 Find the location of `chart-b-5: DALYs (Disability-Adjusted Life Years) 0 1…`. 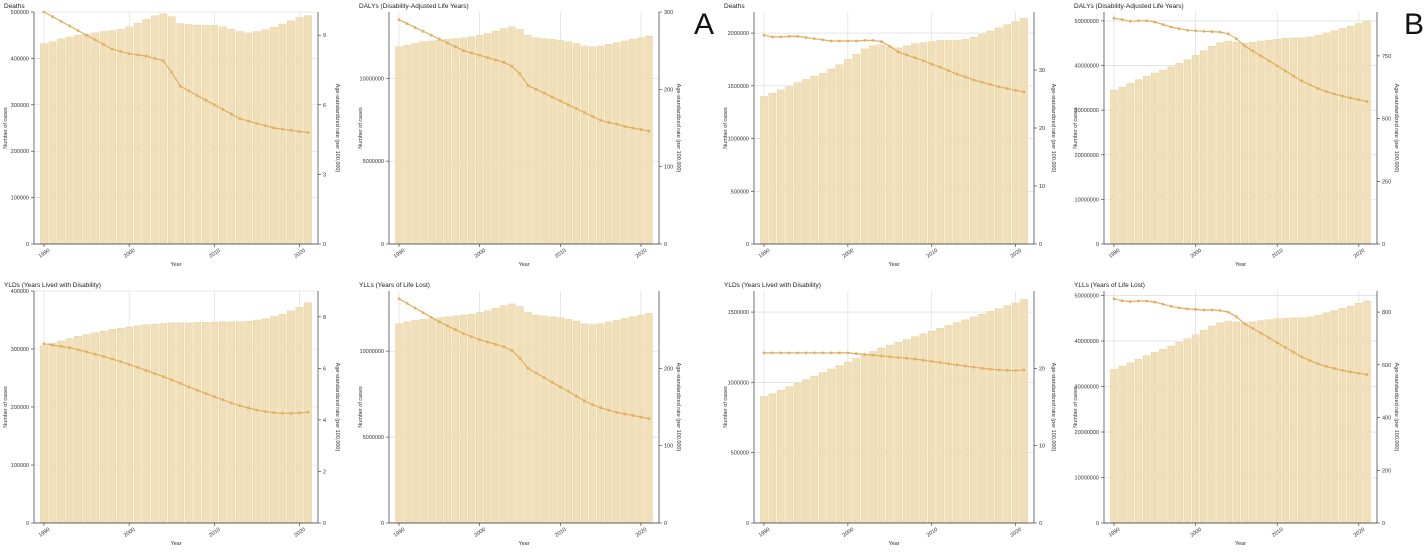

chart-b-5: DALYs (Disability-Adjusted Life Years) 0 1… is located at coordinates (1236, 135).